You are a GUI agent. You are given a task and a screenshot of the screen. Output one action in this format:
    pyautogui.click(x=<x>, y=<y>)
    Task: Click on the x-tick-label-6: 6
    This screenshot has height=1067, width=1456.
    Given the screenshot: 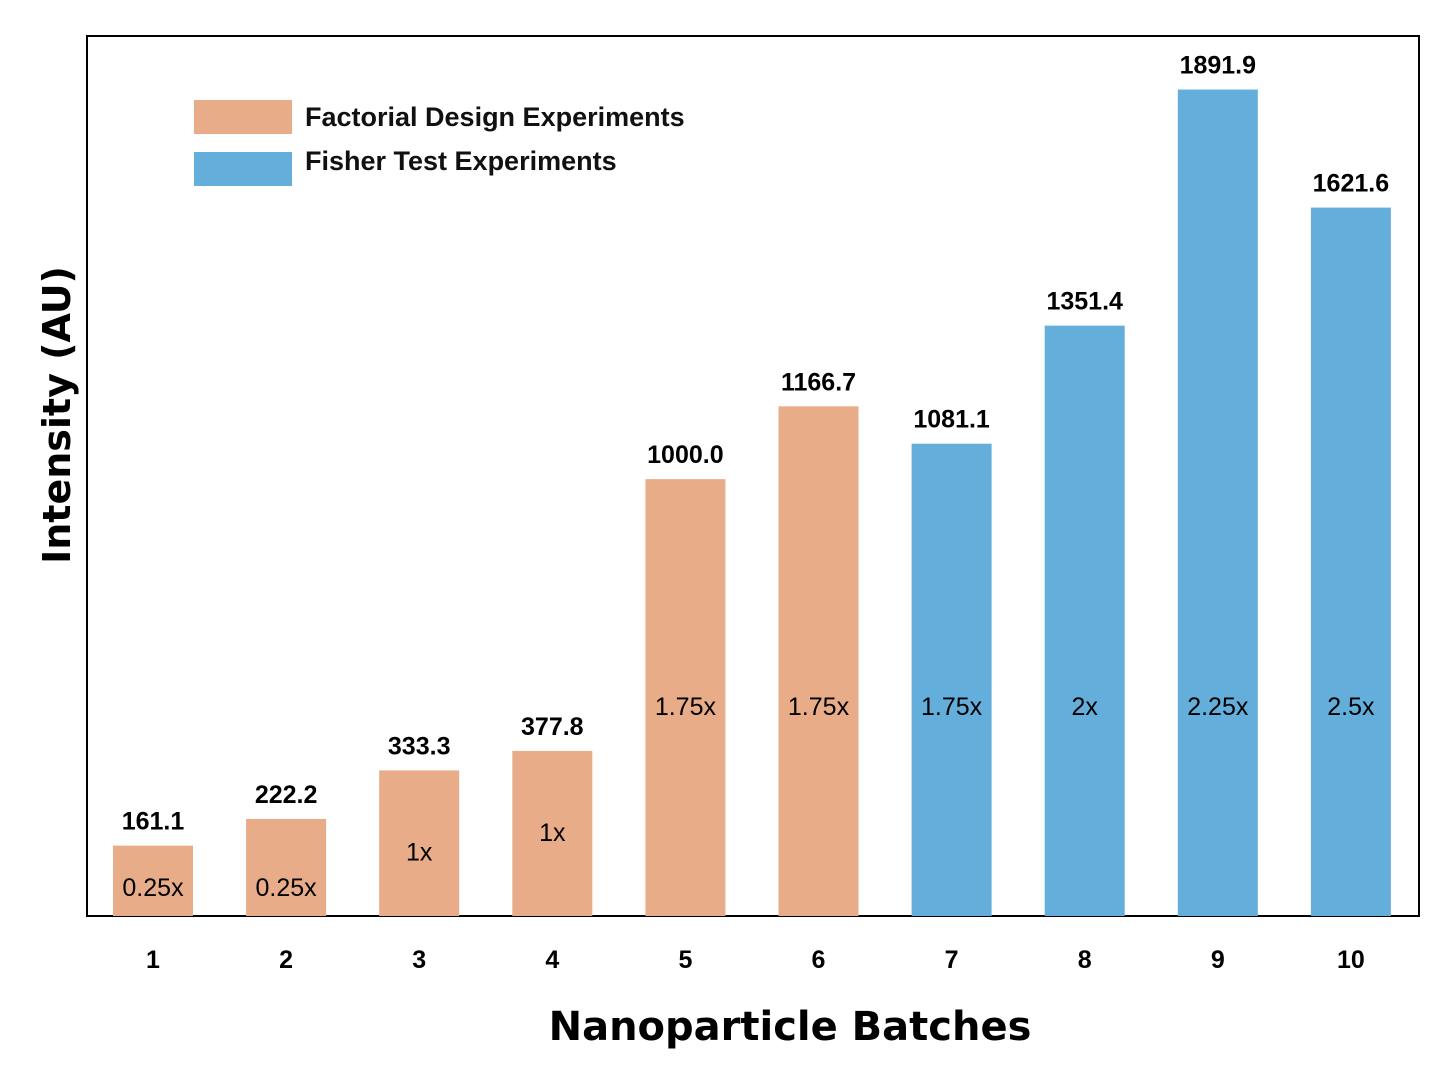 What is the action you would take?
    pyautogui.click(x=819, y=960)
    